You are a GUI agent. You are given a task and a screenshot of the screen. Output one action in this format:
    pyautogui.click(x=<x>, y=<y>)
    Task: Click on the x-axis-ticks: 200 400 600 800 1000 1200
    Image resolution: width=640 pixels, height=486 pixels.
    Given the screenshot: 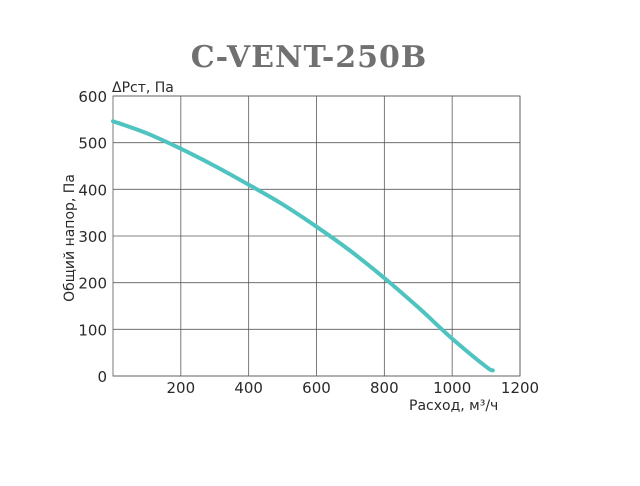 What is the action you would take?
    pyautogui.click(x=353, y=388)
    